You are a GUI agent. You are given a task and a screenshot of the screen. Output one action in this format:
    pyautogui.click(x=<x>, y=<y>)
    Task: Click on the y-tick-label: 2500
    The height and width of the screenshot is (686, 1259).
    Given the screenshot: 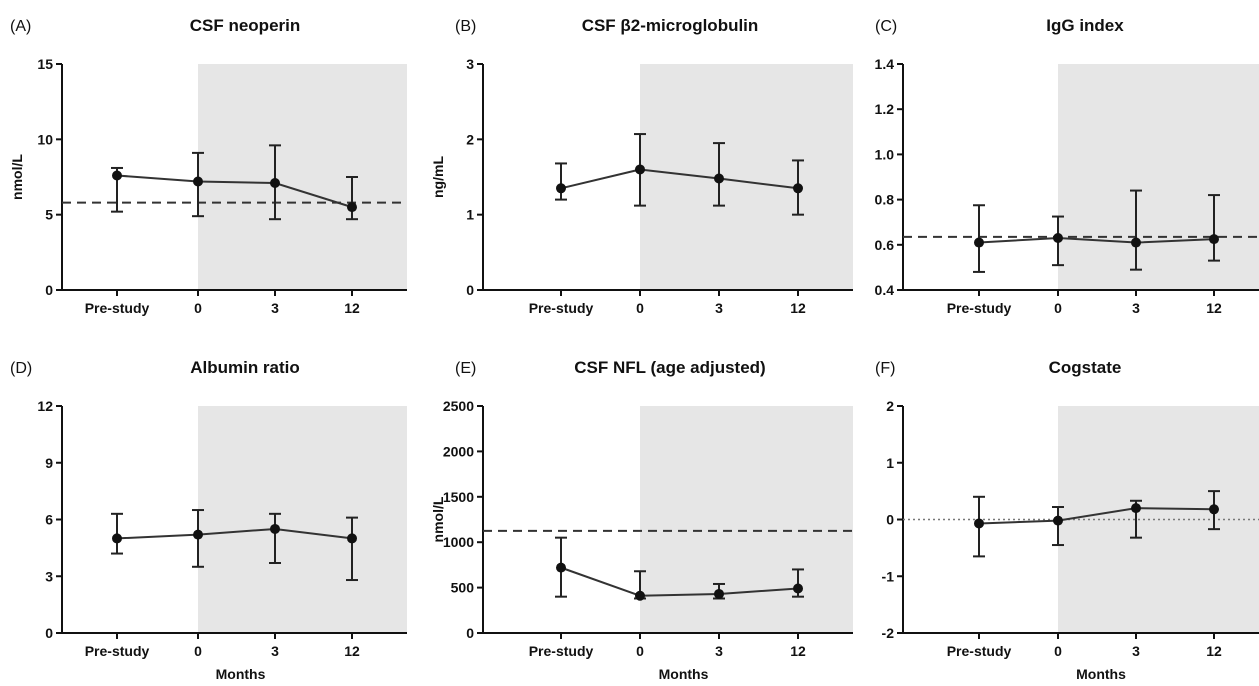 What is the action you would take?
    pyautogui.click(x=458, y=406)
    